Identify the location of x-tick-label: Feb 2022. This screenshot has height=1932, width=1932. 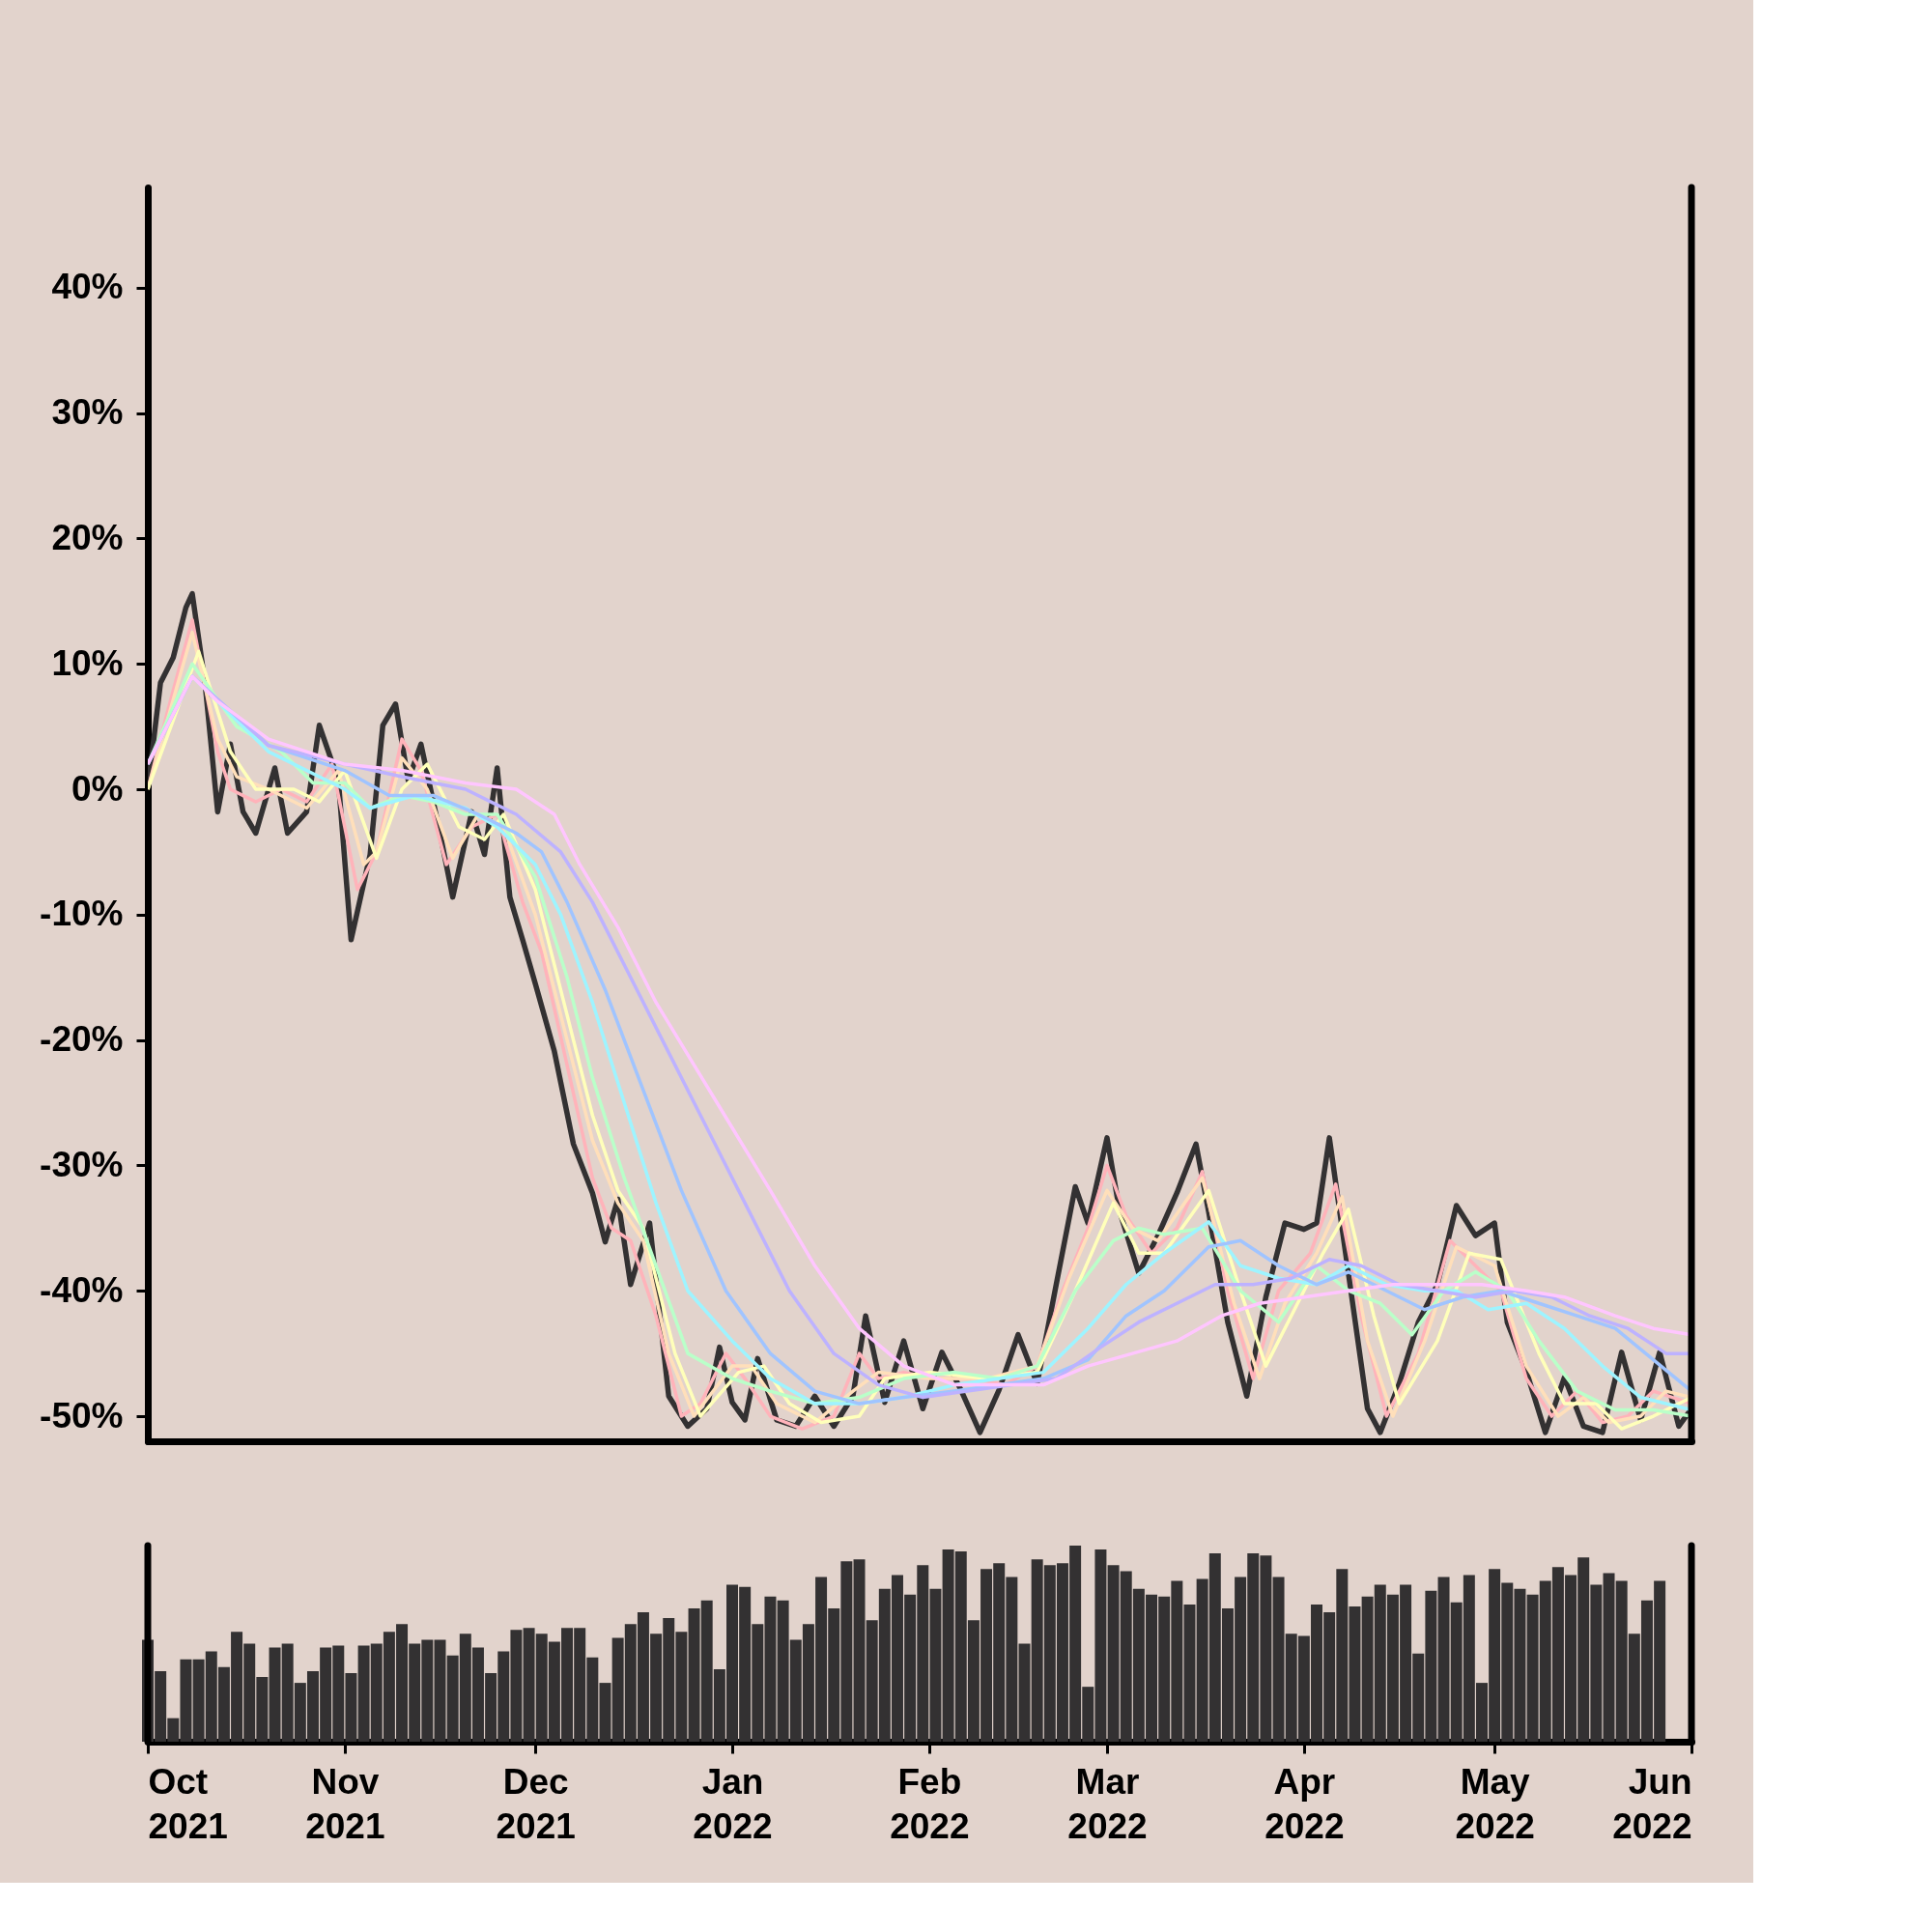
(930, 1803).